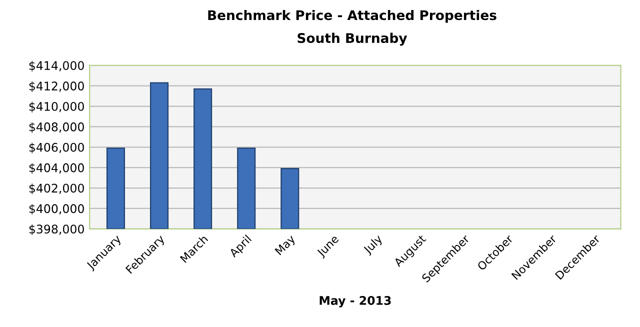  I want to click on y-tick-label: $398,000, so click(56, 230).